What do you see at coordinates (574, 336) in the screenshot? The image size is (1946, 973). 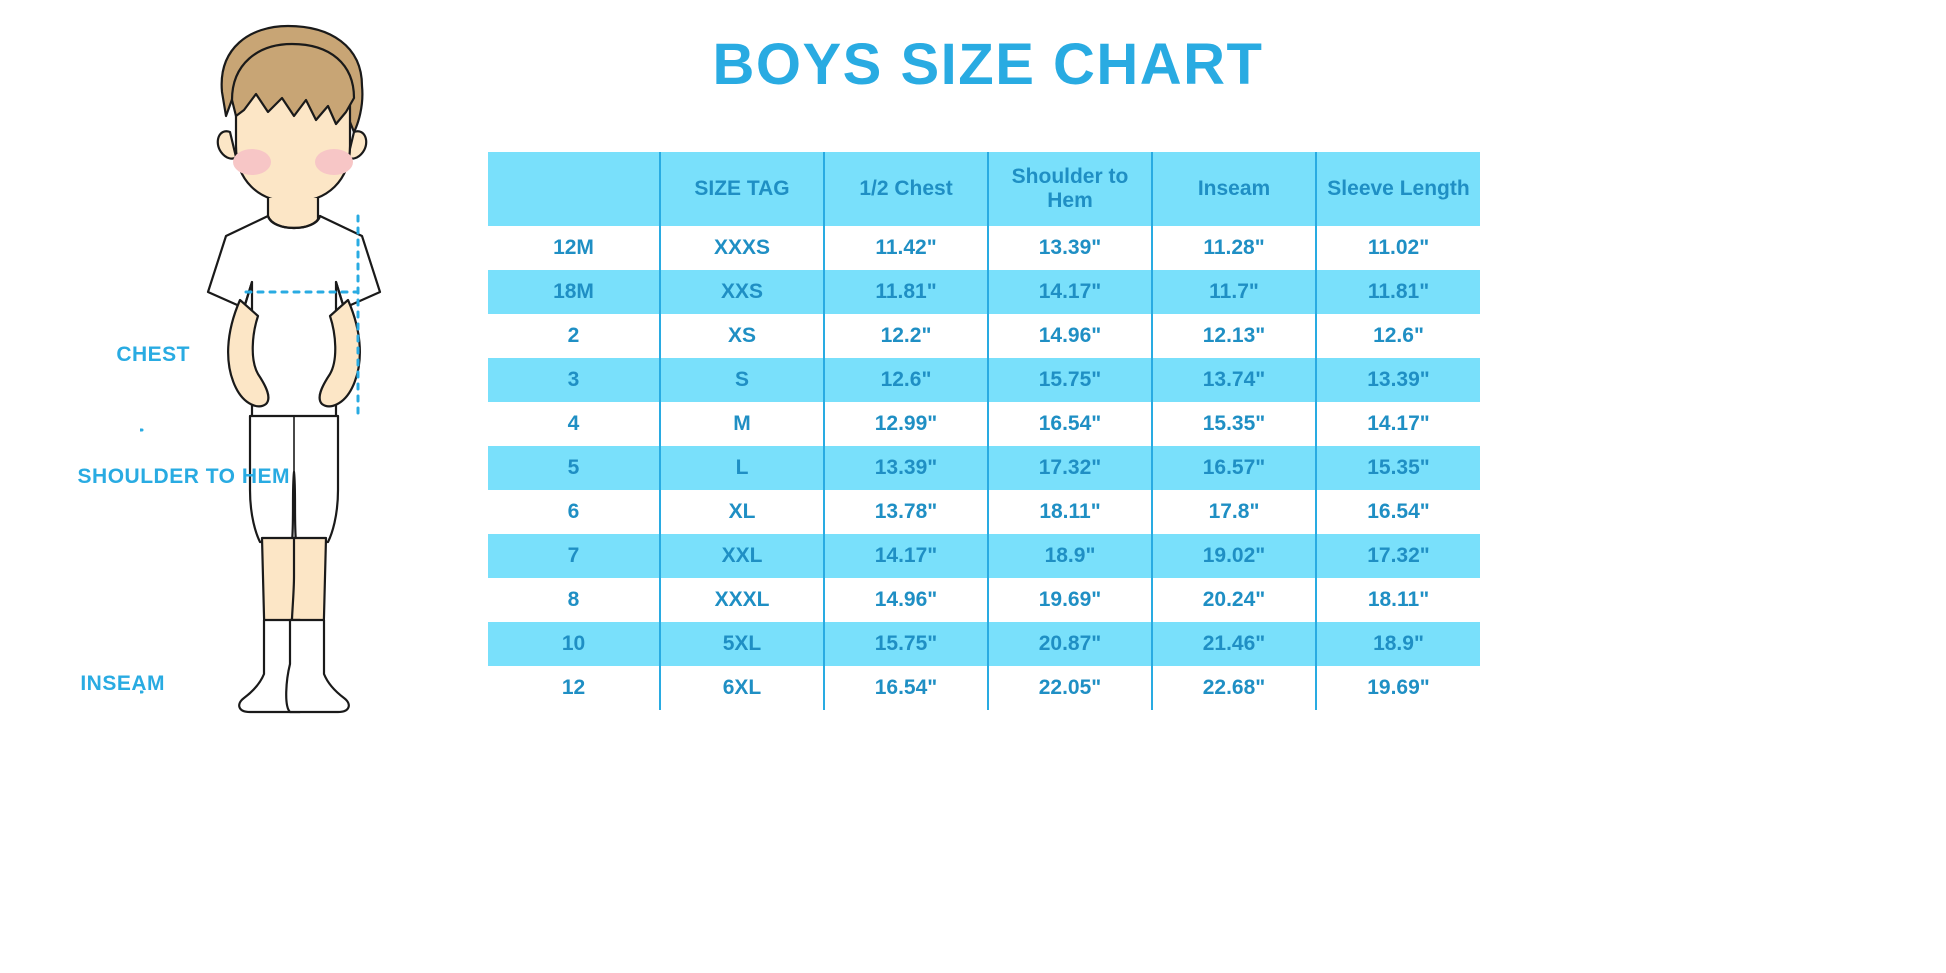 I see `cell-size: 2` at bounding box center [574, 336].